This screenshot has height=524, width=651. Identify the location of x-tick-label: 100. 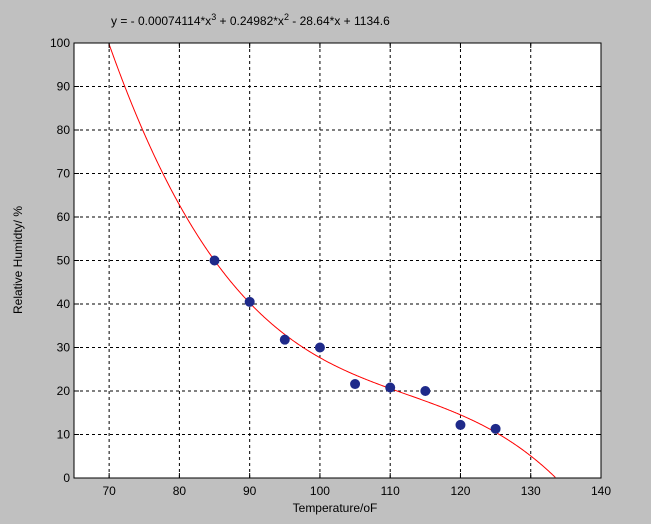
(320, 491).